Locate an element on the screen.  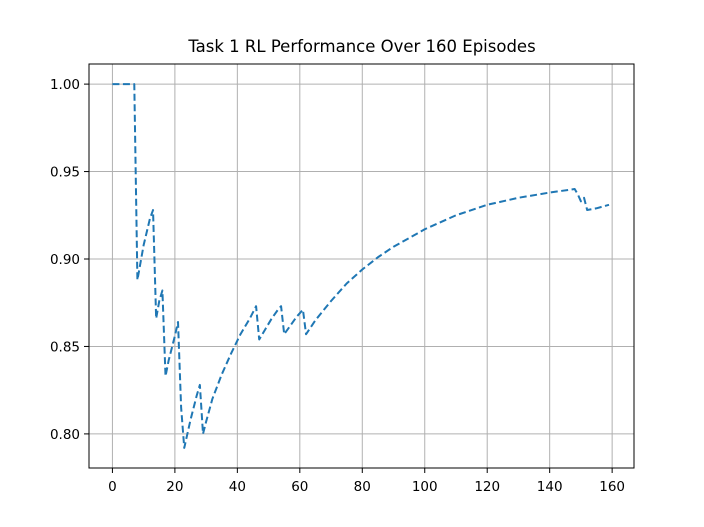
chart-title: Task 1 RL Performance Over 160 Episodes is located at coordinates (361, 46).